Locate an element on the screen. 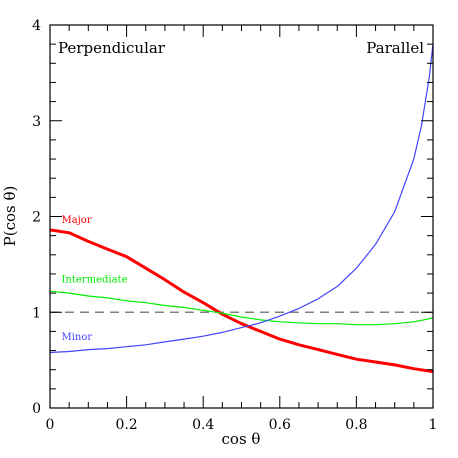 This screenshot has height=458, width=458. x-tick-label: 0.4 is located at coordinates (203, 425).